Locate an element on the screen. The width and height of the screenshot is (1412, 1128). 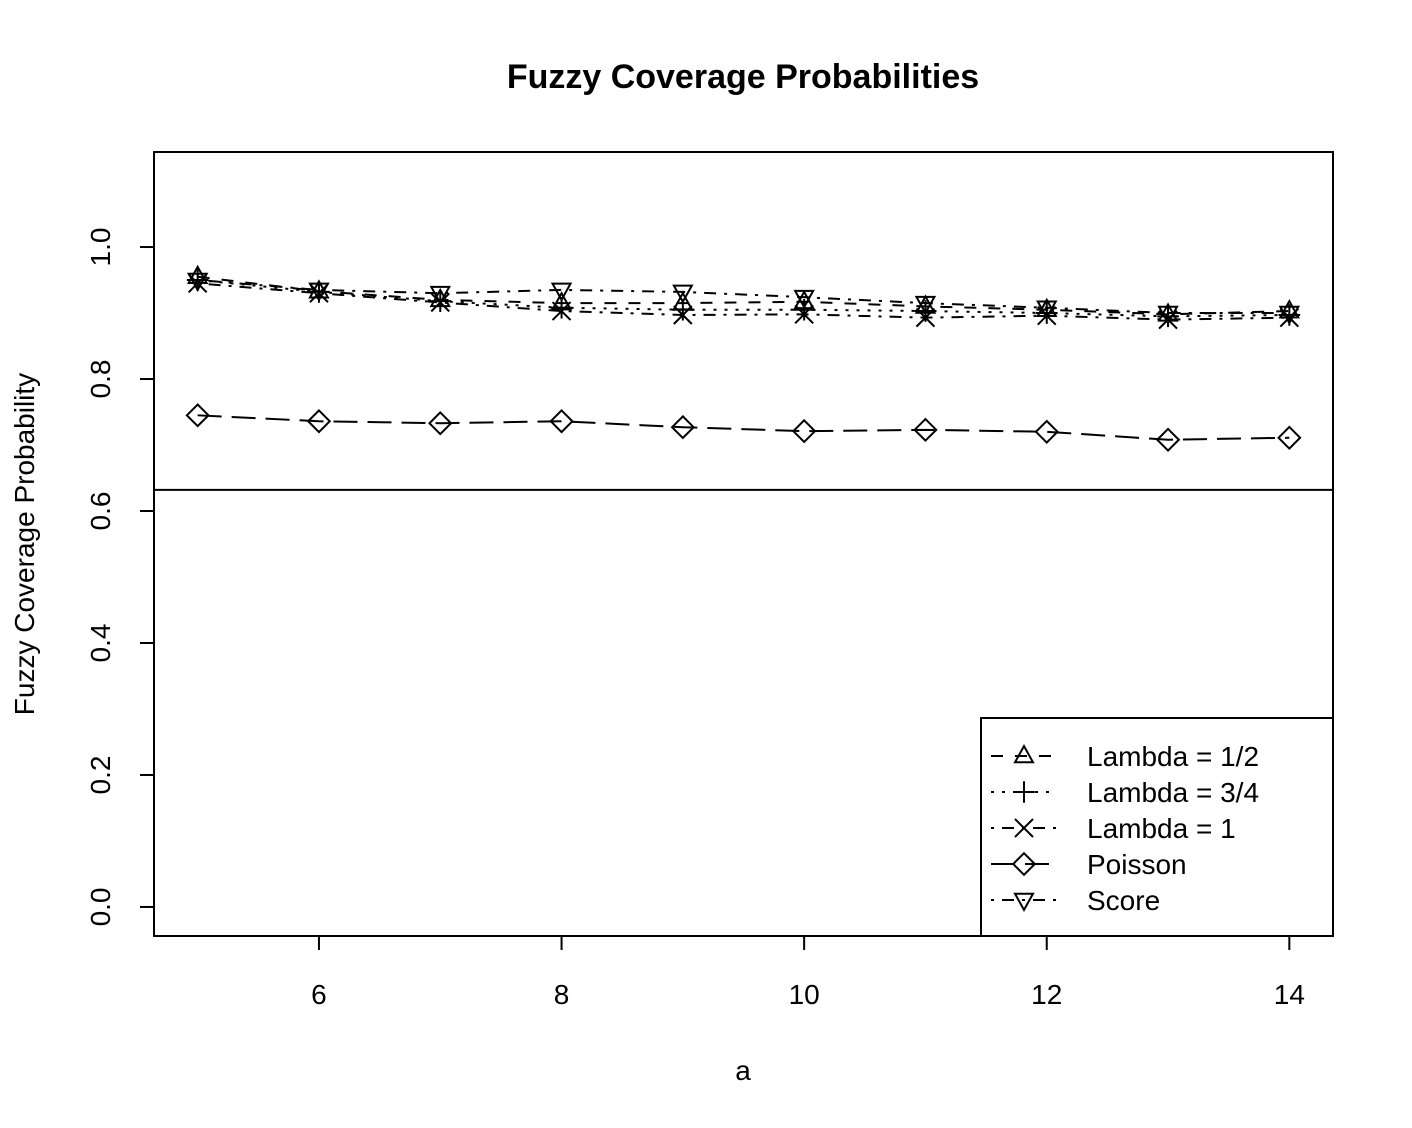
y-tick-label: 0.6 is located at coordinates (100, 511).